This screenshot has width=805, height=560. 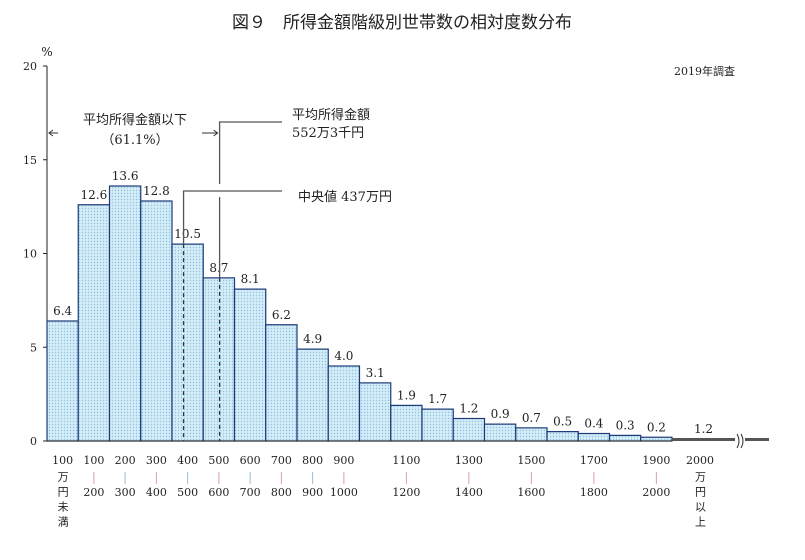 I want to click on x-label-top: 2000, so click(x=700, y=460).